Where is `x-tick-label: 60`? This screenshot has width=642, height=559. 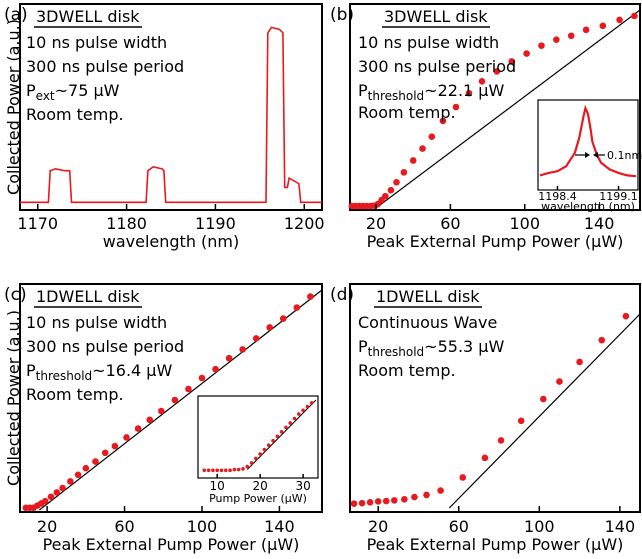 x-tick-label: 60 is located at coordinates (459, 526).